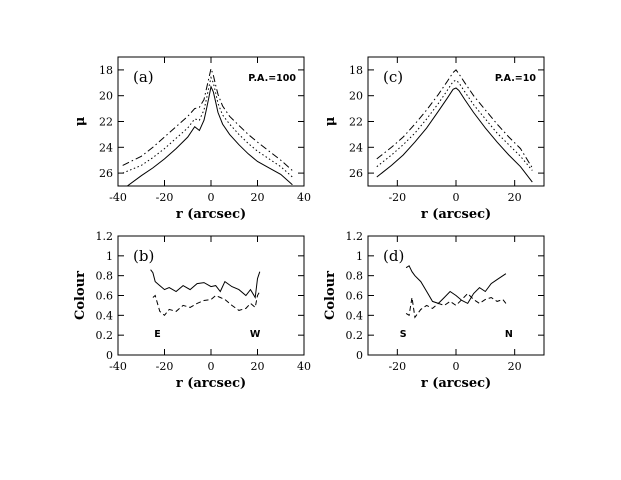 Image resolution: width=621 pixels, height=480 pixels. Describe the element at coordinates (403, 334) in the screenshot. I see `direction-label-left: S` at that location.